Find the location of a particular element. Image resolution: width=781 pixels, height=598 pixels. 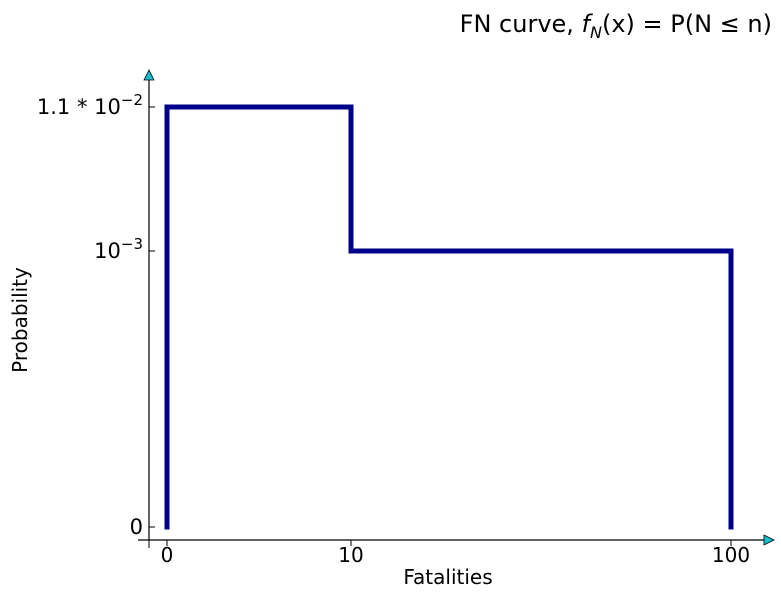

y-tick-label-base: 0 is located at coordinates (136, 527).